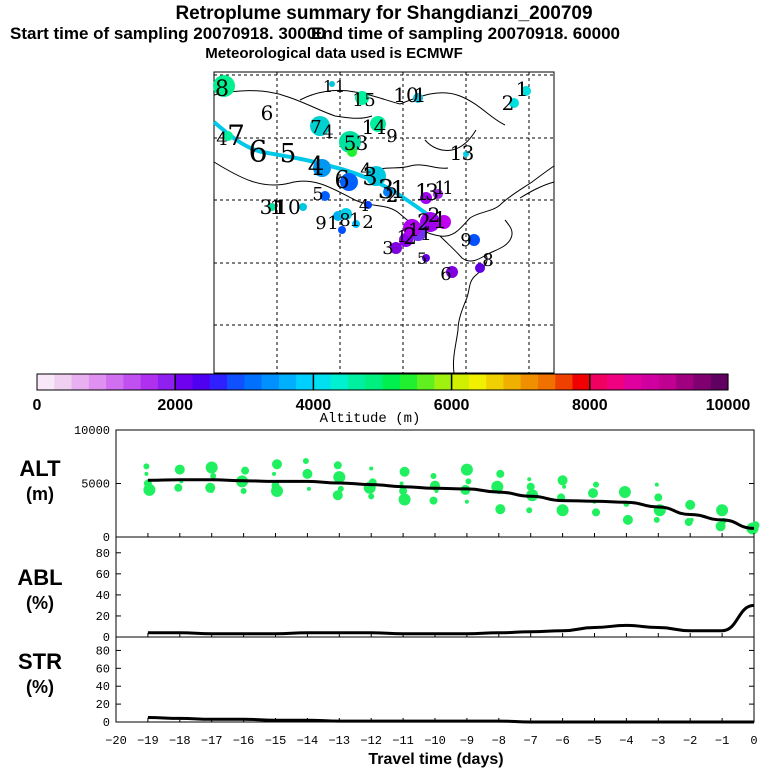 The image size is (768, 768). Describe the element at coordinates (212, 741) in the screenshot. I see `x-tick-label: −17` at that location.